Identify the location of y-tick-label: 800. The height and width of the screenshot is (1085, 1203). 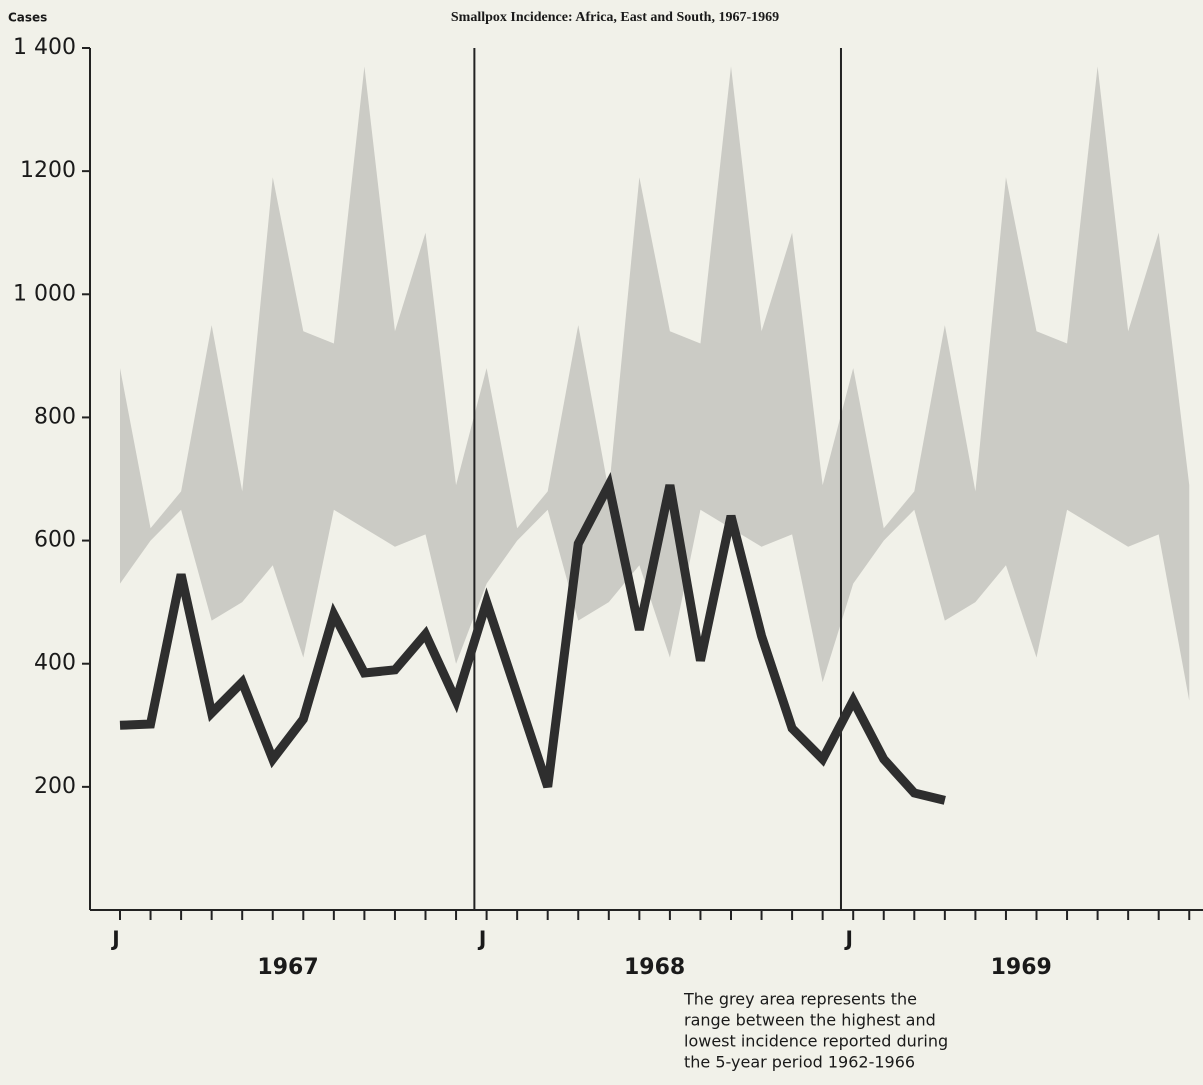
(55, 416).